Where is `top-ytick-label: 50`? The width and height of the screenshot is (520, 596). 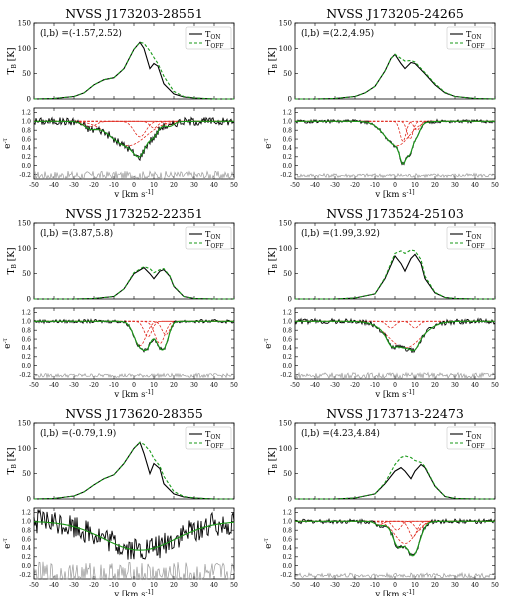 top-ytick-label: 50 is located at coordinates (26, 74).